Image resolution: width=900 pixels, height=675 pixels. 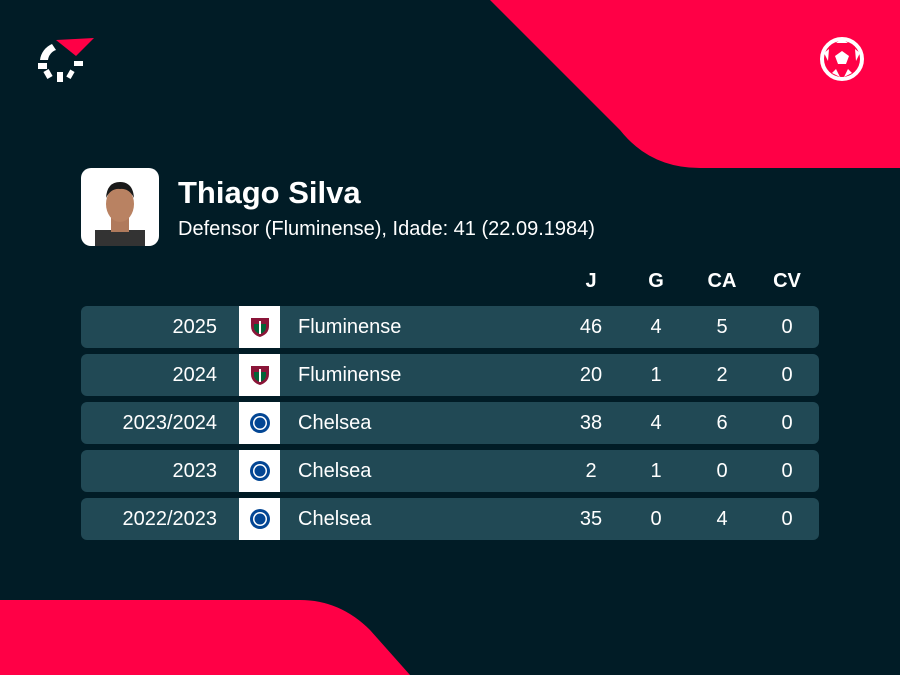 What do you see at coordinates (722, 281) in the screenshot?
I see `column-header-ca: CA` at bounding box center [722, 281].